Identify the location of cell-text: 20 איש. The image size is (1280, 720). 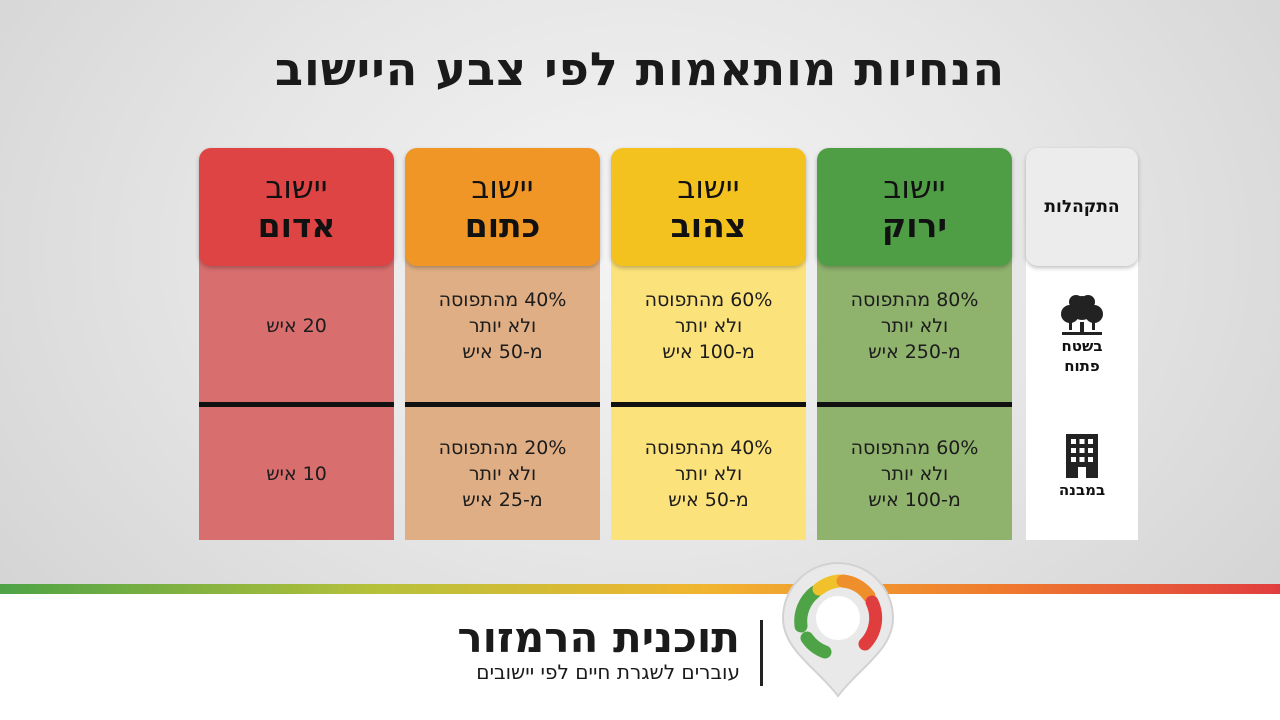
(296, 325).